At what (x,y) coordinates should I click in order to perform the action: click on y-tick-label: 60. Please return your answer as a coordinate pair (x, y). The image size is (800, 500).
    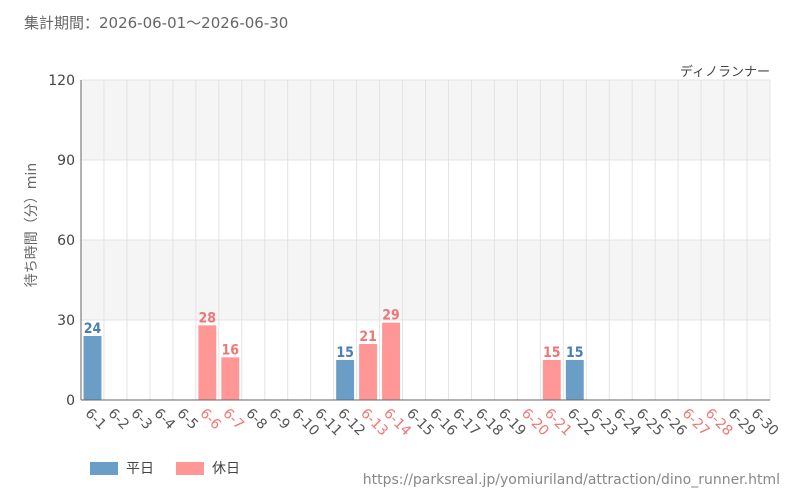
    Looking at the image, I should click on (66, 241).